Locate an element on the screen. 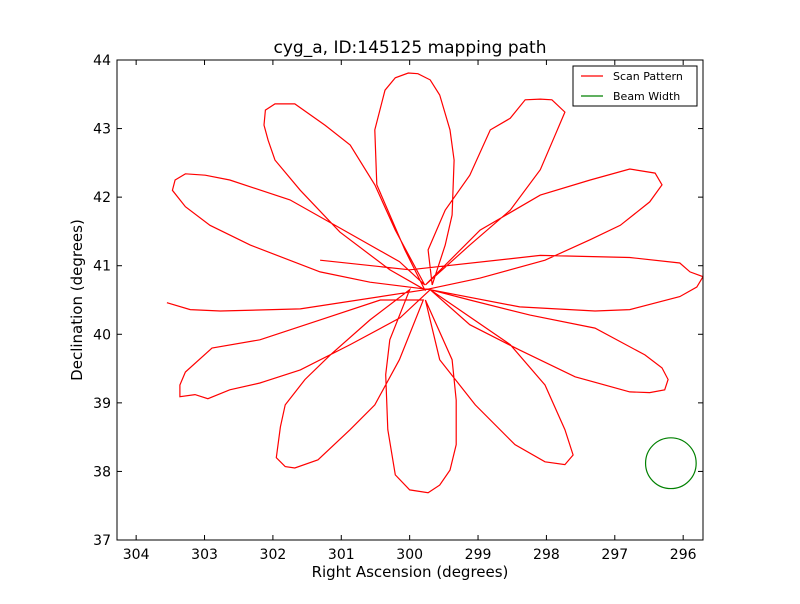 Image resolution: width=800 pixels, height=604 pixels. legend-scan-label: Scan Pattern is located at coordinates (648, 76).